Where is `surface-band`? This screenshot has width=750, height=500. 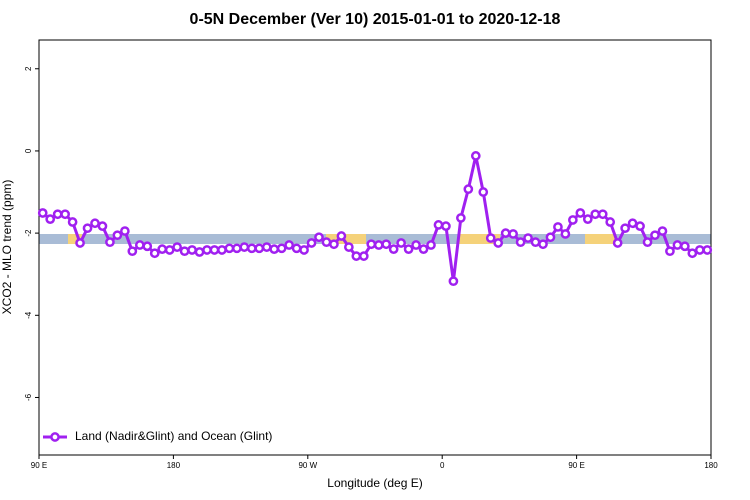
surface-band is located at coordinates (375, 239).